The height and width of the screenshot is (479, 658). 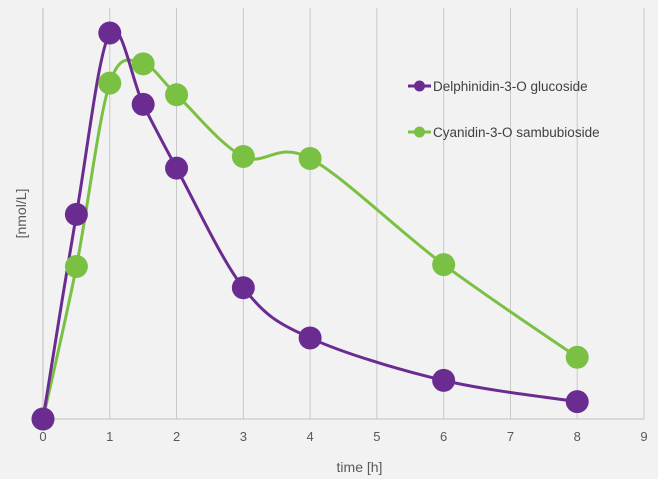 What do you see at coordinates (109, 436) in the screenshot?
I see `x-tick-label: 1` at bounding box center [109, 436].